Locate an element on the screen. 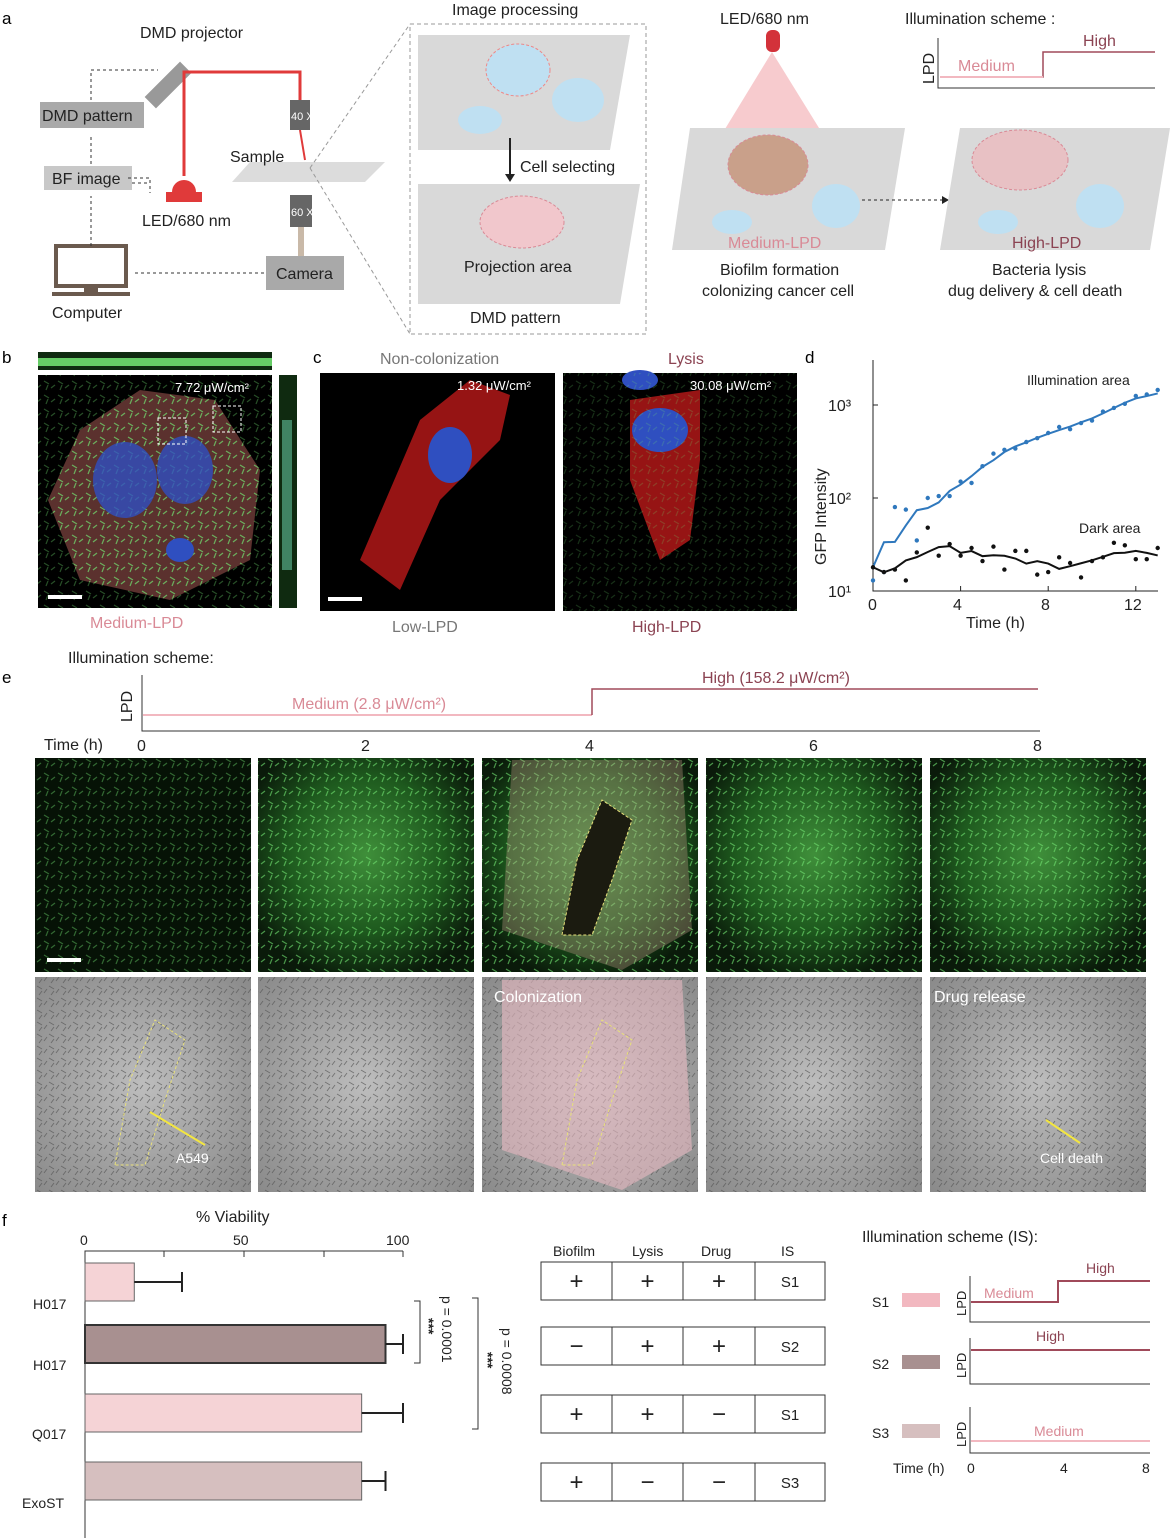 This screenshot has height=1538, width=1172. dmd-projector-label: DMD projector is located at coordinates (192, 33).